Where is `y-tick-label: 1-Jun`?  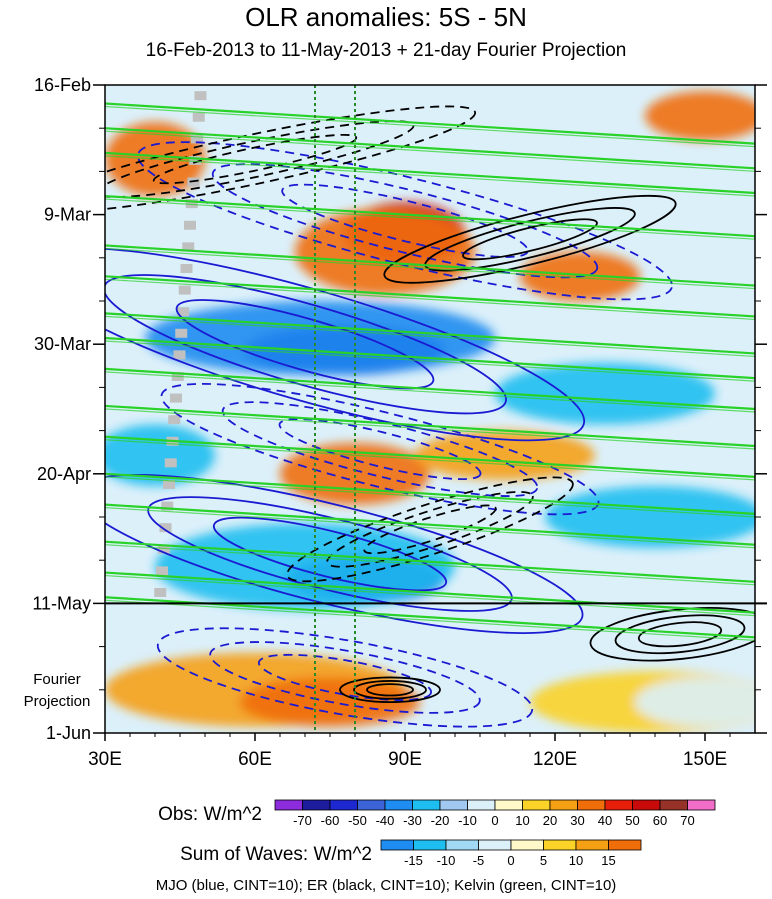
y-tick-label: 1-Jun is located at coordinates (68, 733).